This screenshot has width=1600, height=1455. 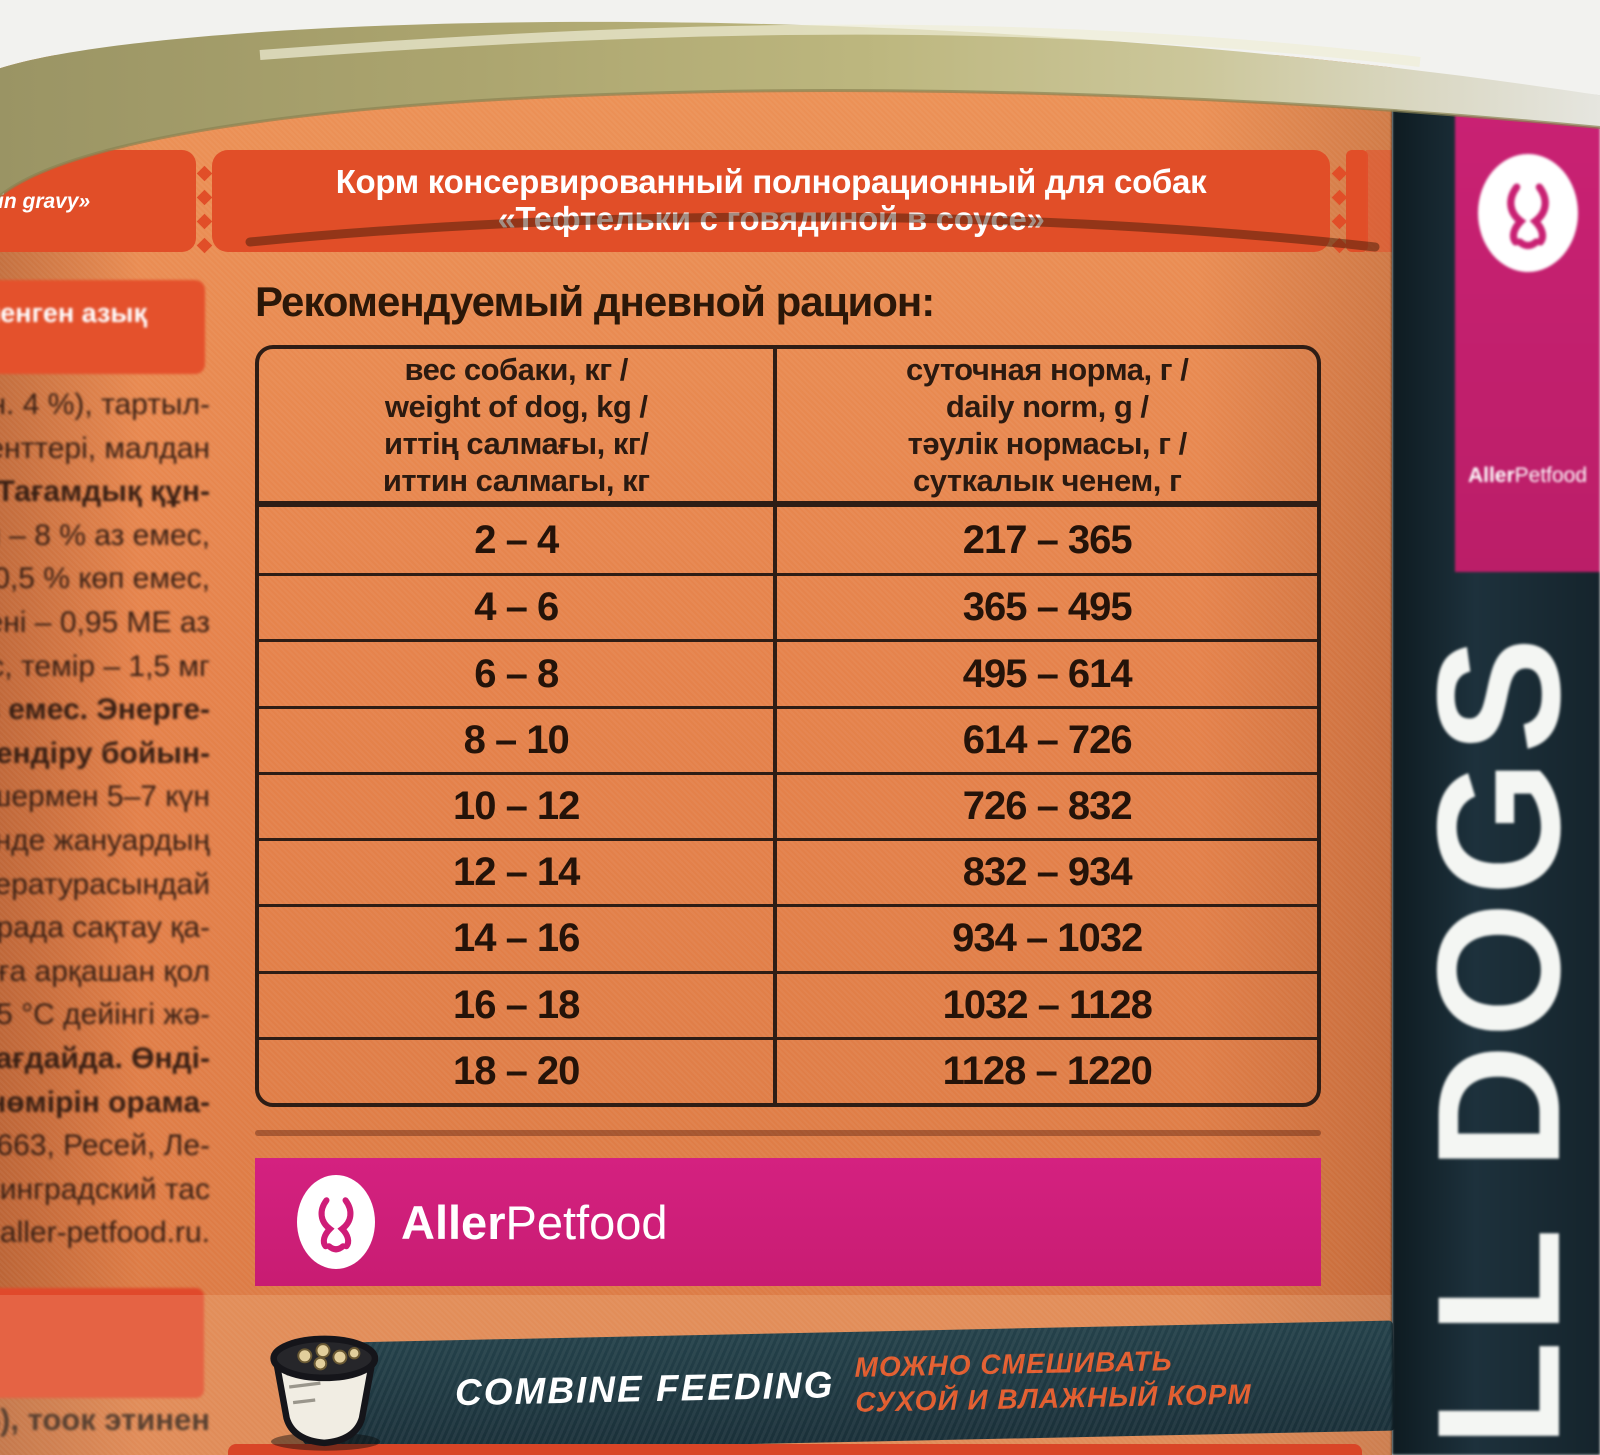 I want to click on weight-cell: 14 – 16, so click(x=518, y=937).